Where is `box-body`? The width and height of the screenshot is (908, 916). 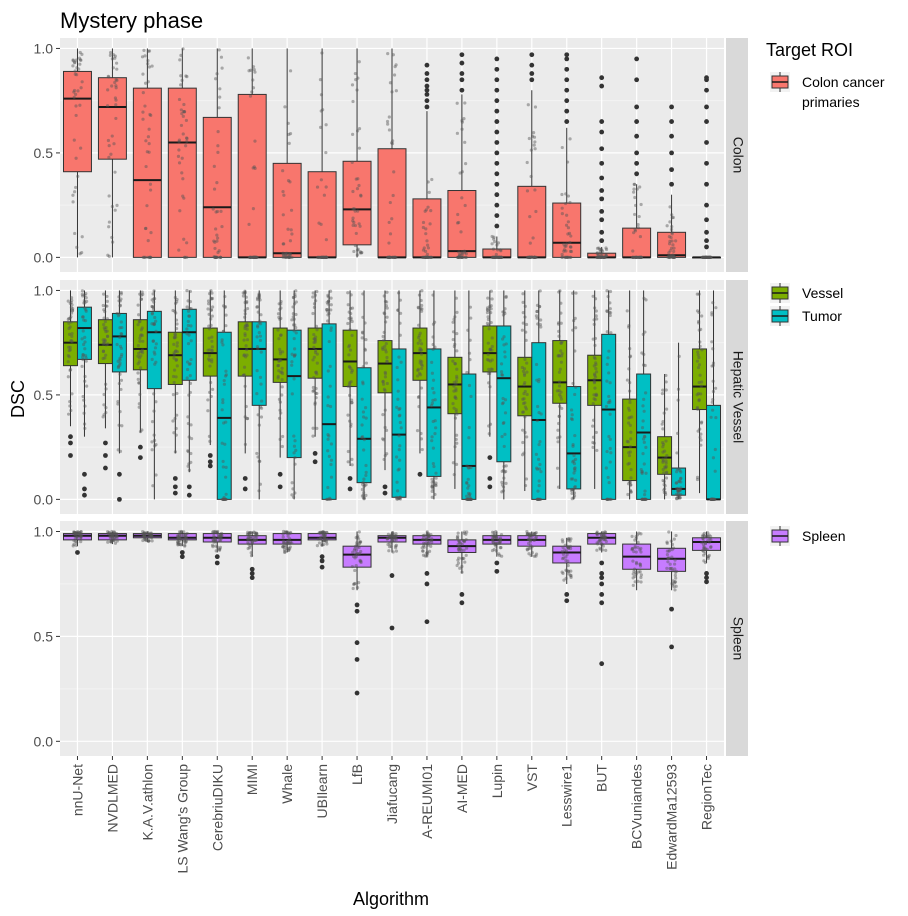 box-body is located at coordinates (700, 379).